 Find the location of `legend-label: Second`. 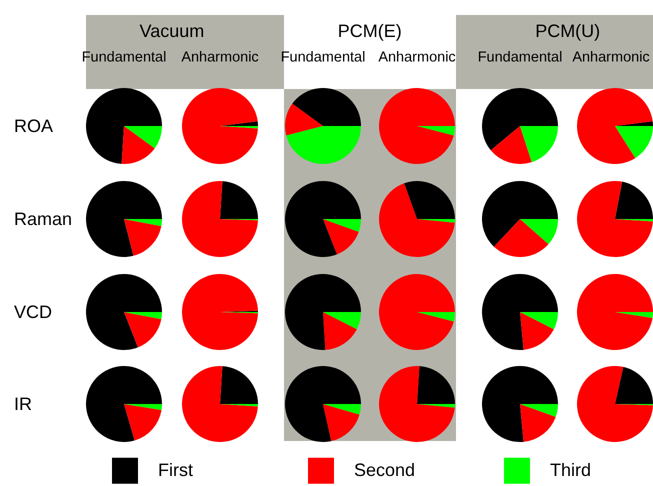

legend-label: Second is located at coordinates (385, 470).